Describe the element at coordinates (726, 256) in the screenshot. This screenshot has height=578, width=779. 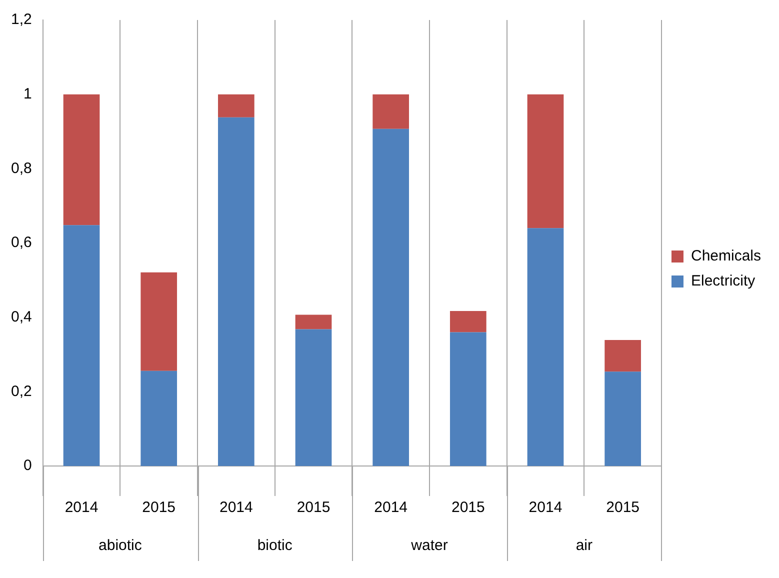
I see `legend-label: Chemicals` at that location.